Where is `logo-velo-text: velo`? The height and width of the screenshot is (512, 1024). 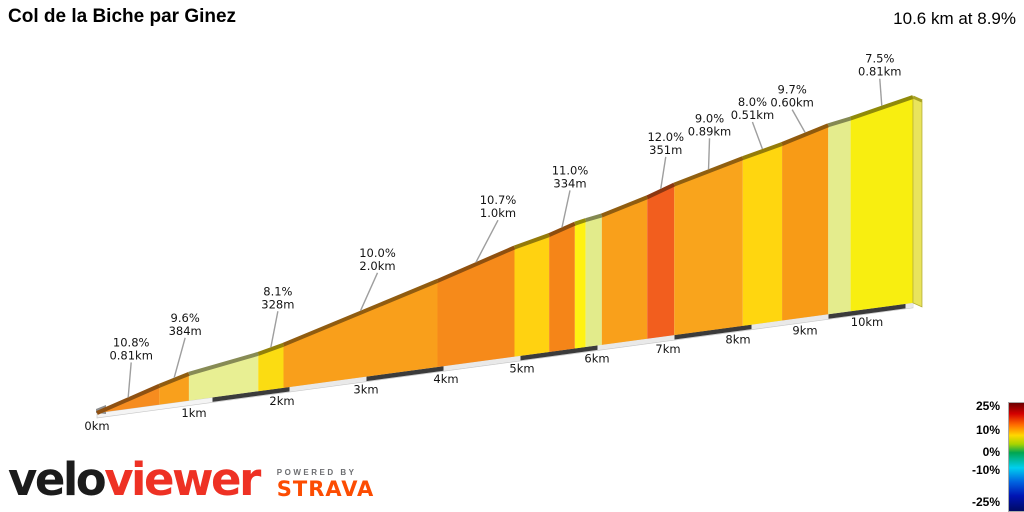
logo-velo-text: velo is located at coordinates (57, 479).